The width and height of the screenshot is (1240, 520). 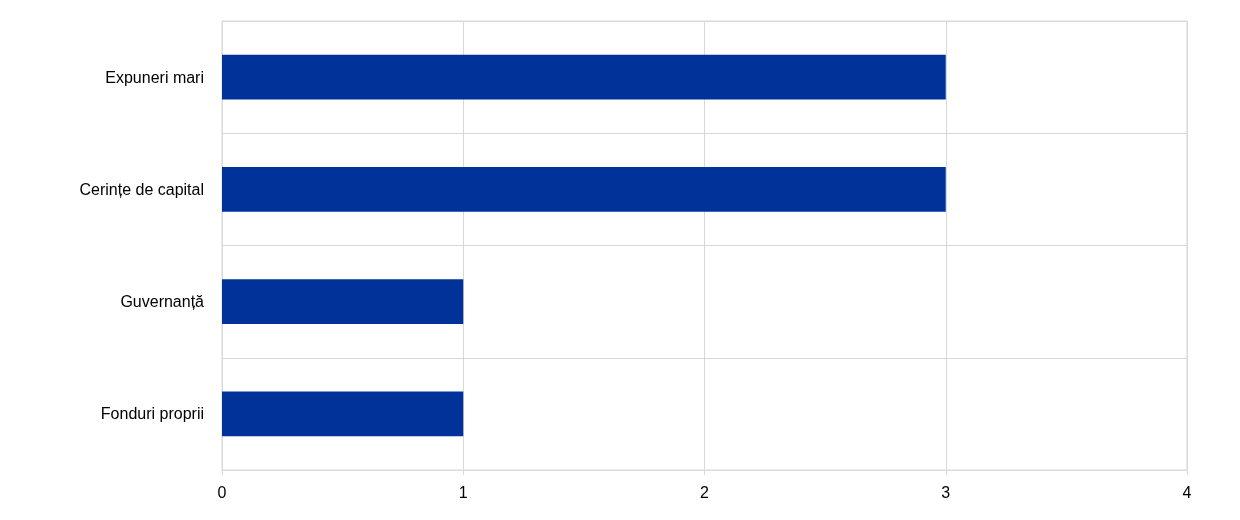 I want to click on x-tick-label: 3, so click(x=946, y=492).